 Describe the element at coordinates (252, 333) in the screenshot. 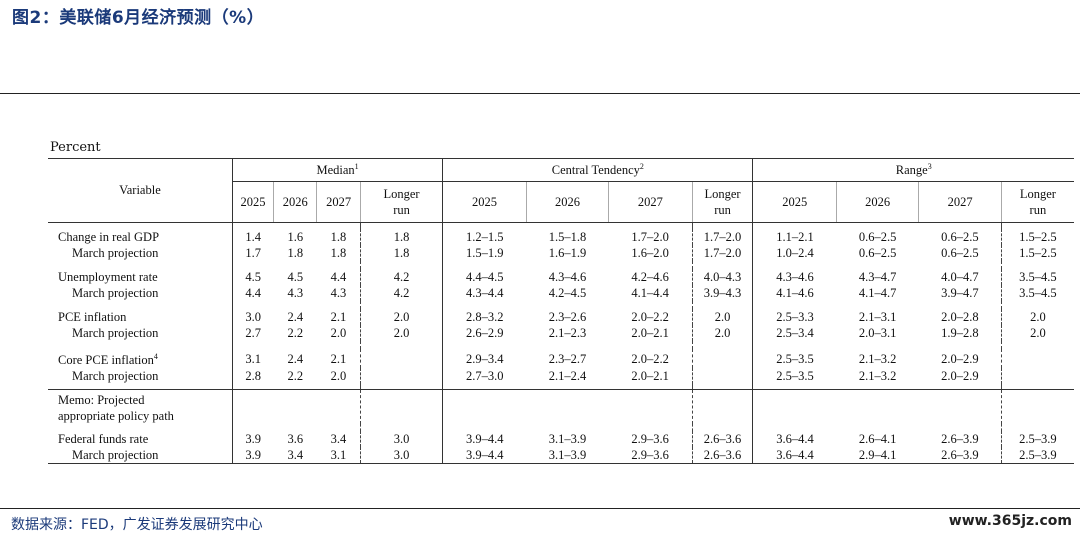

I see `median-cell: 2.7` at that location.